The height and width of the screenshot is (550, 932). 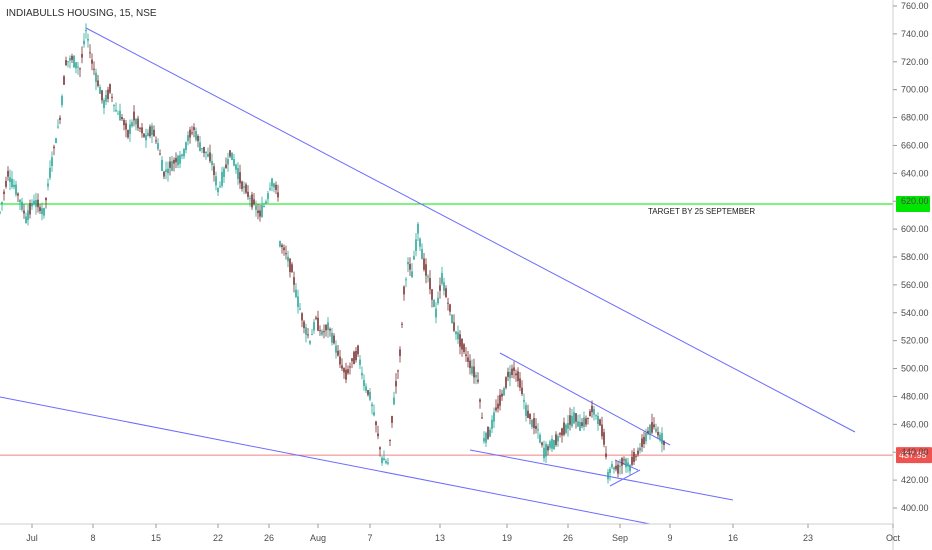 I want to click on time-tick-label: 8, so click(x=92, y=538).